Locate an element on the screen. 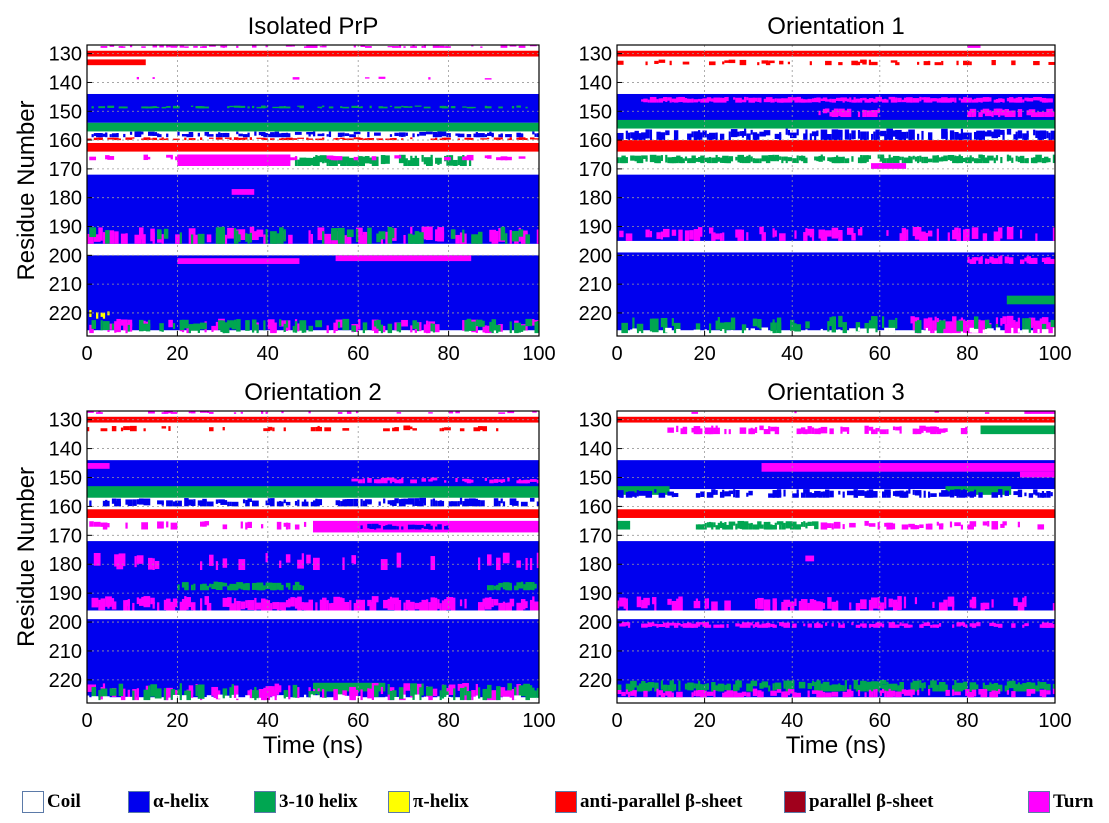 This screenshot has width=1109, height=823. y-tick-label: 200 is located at coordinates (65, 256).